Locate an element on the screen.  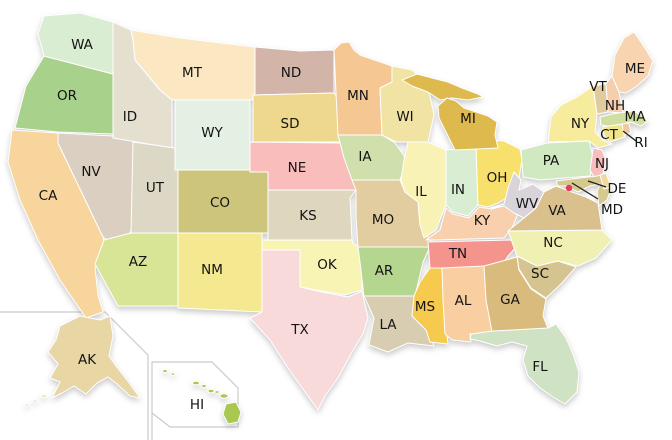
state-NC is located at coordinates (560, 248).